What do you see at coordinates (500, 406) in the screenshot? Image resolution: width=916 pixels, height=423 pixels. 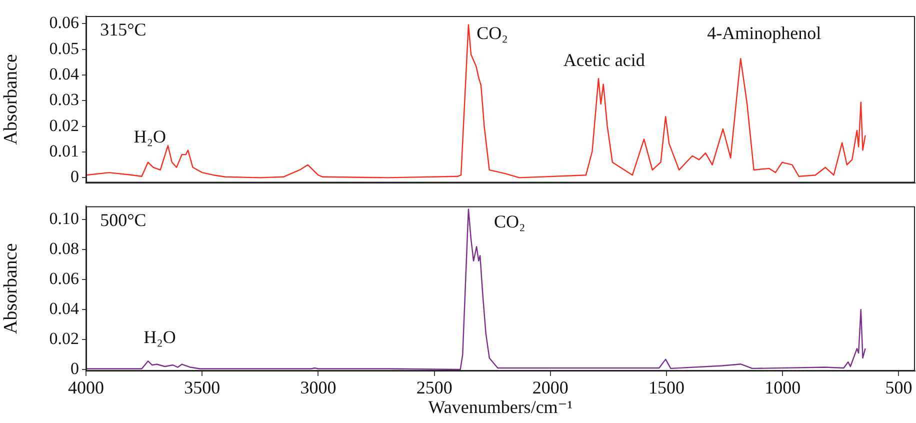 I see `x-axis-title: Wavenumbers/cm⁻¹` at bounding box center [500, 406].